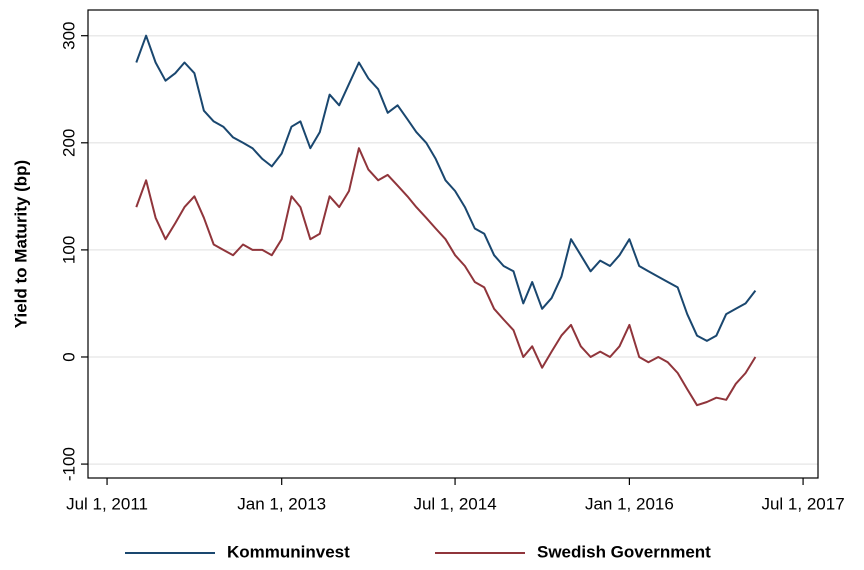 The image size is (864, 570). What do you see at coordinates (802, 503) in the screenshot?
I see `x-tick-label: Jul 1, 2017` at bounding box center [802, 503].